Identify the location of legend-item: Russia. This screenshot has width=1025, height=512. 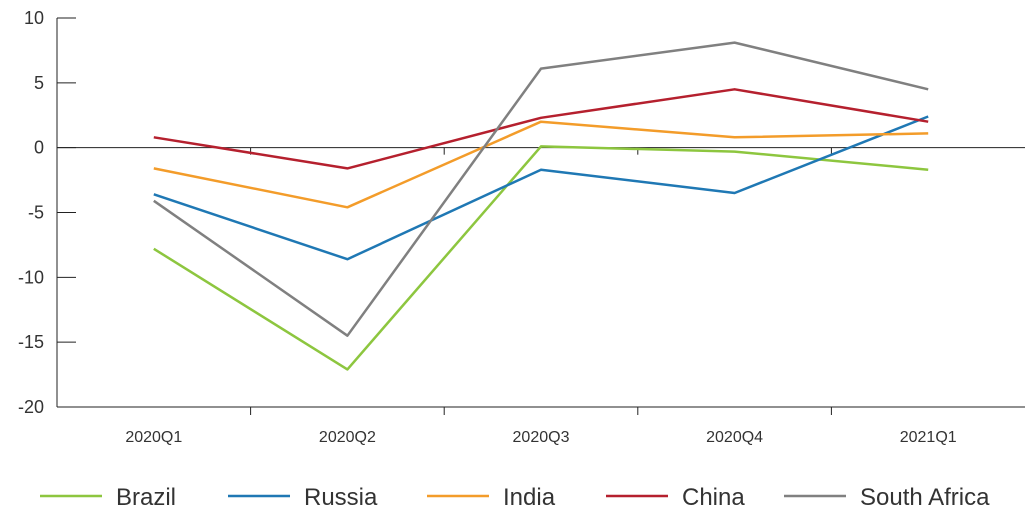
(303, 497).